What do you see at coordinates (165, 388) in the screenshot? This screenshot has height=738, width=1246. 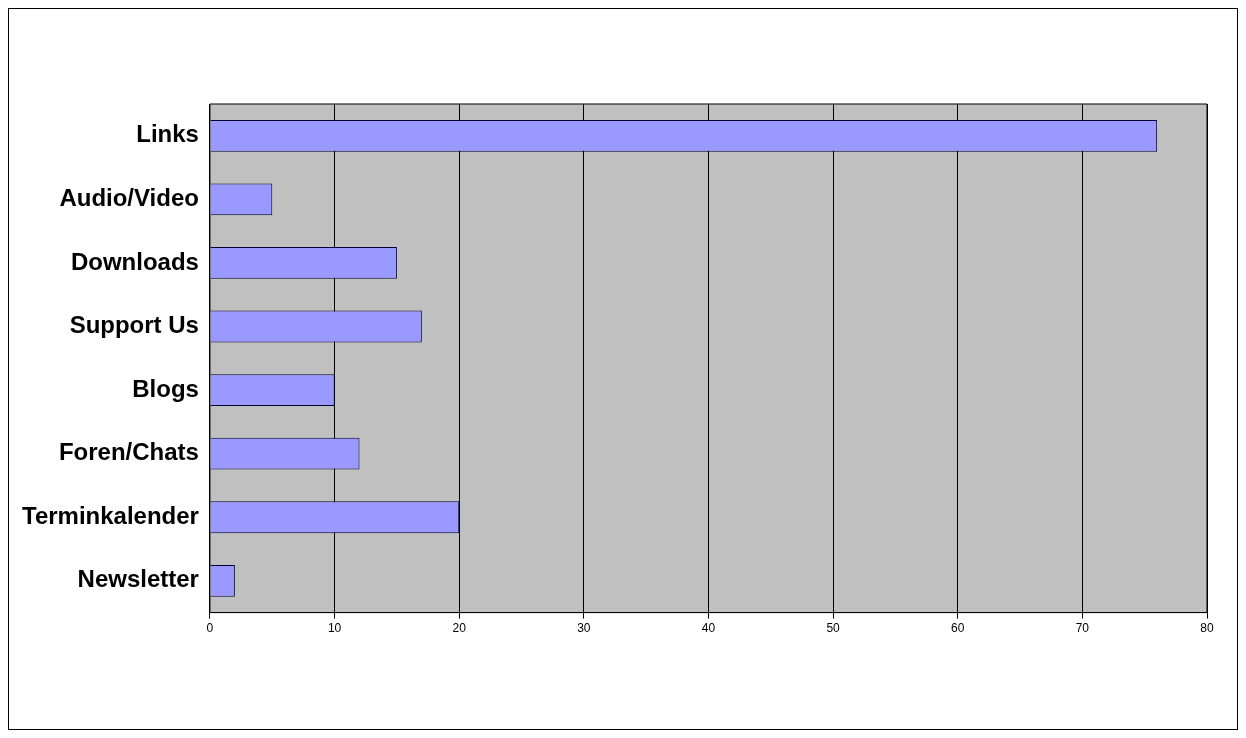 I see `y-tick-label: Blogs` at bounding box center [165, 388].